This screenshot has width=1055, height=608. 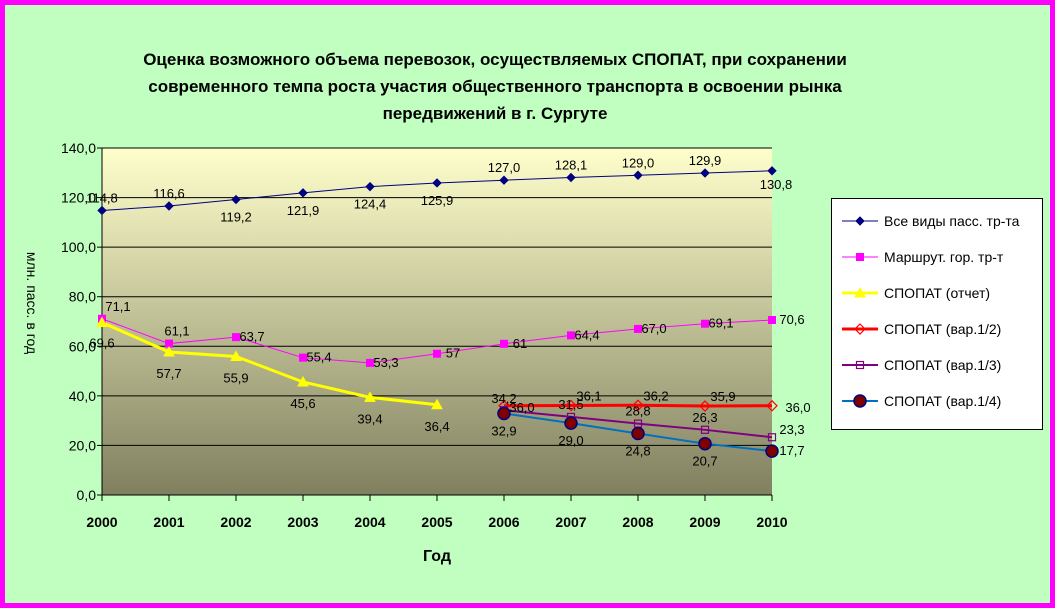 What do you see at coordinates (637, 522) in the screenshot?
I see `x-tick-label: 2008` at bounding box center [637, 522].